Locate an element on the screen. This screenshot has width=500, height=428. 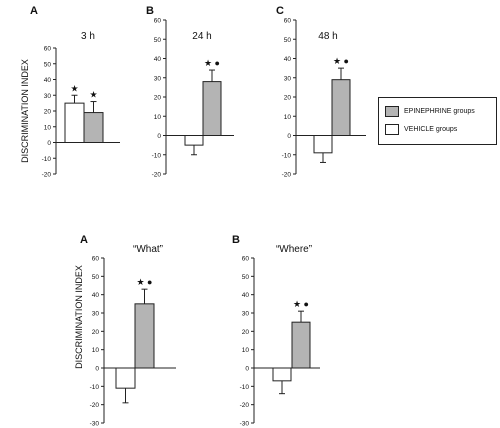
legend-item-epinephrine: EPINEPHRINE groups is located at coordinates (430, 111).